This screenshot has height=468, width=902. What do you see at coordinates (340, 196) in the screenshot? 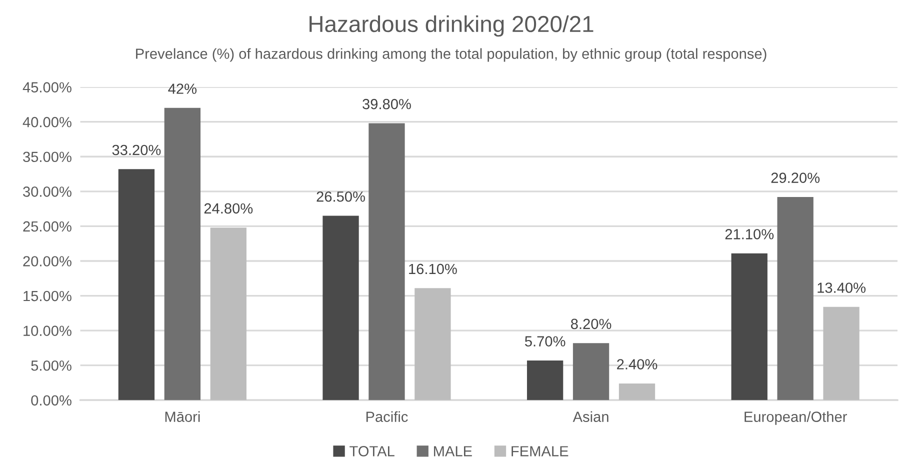
I see `data-label: 26.50%` at bounding box center [340, 196].